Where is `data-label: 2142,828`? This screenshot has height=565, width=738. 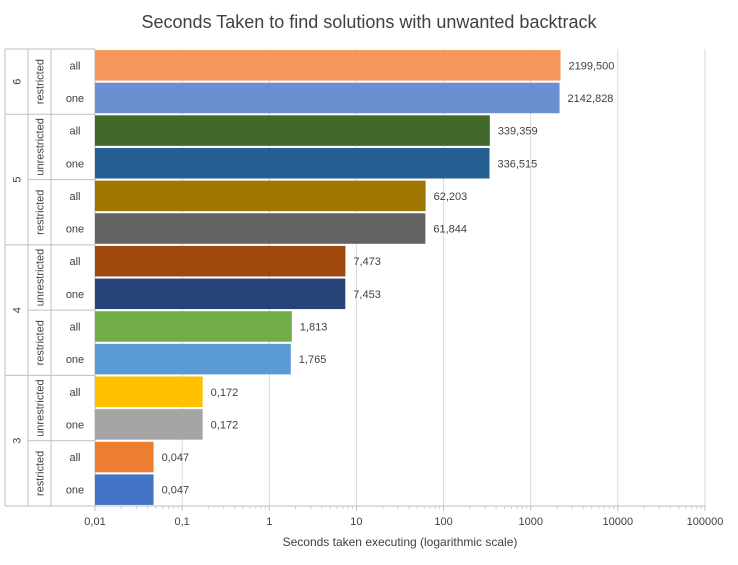 data-label: 2142,828 is located at coordinates (591, 99).